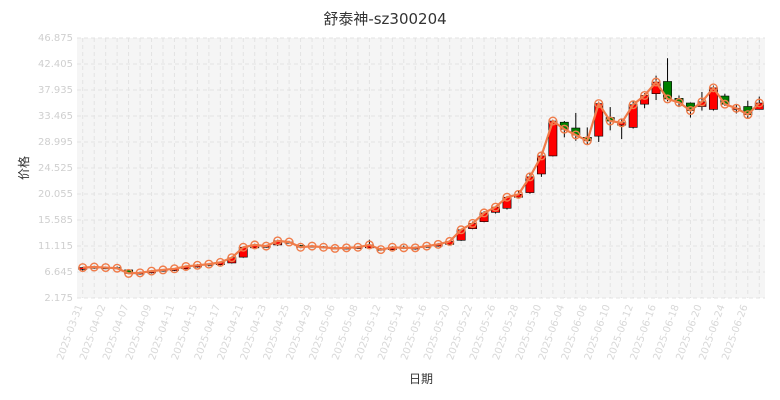  I want to click on y-tick-label: 24.525, so click(55, 168).